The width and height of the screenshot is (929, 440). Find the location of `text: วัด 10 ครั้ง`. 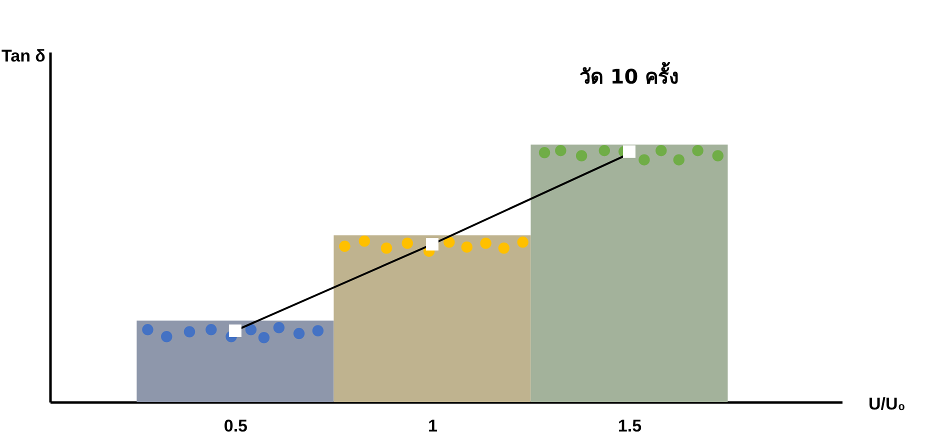

text: วัด 10 ครั้ง is located at coordinates (629, 75).